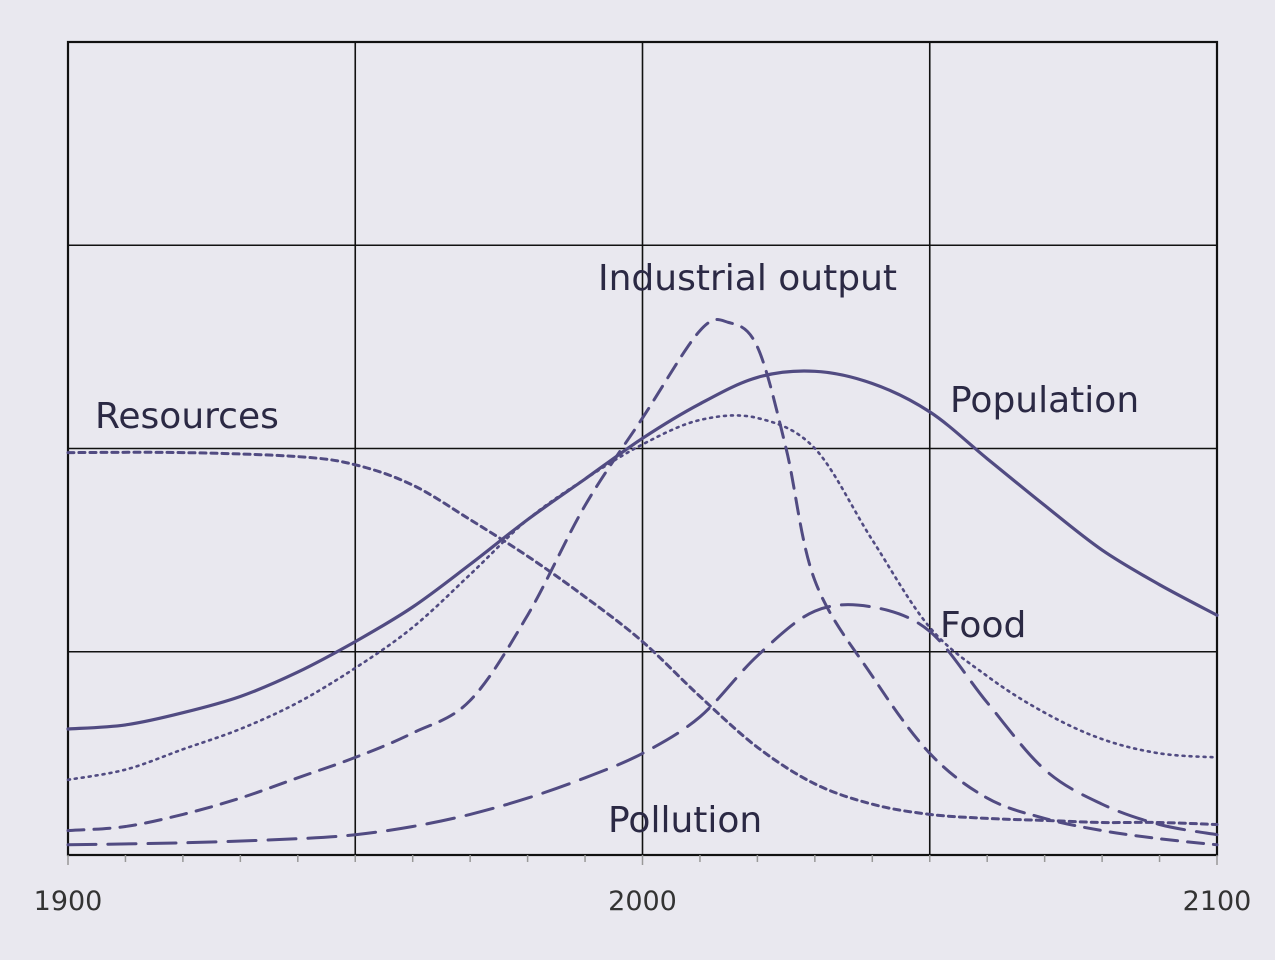 This screenshot has width=1275, height=960. I want to click on series-label-industrial-output: Industrial output, so click(747, 278).